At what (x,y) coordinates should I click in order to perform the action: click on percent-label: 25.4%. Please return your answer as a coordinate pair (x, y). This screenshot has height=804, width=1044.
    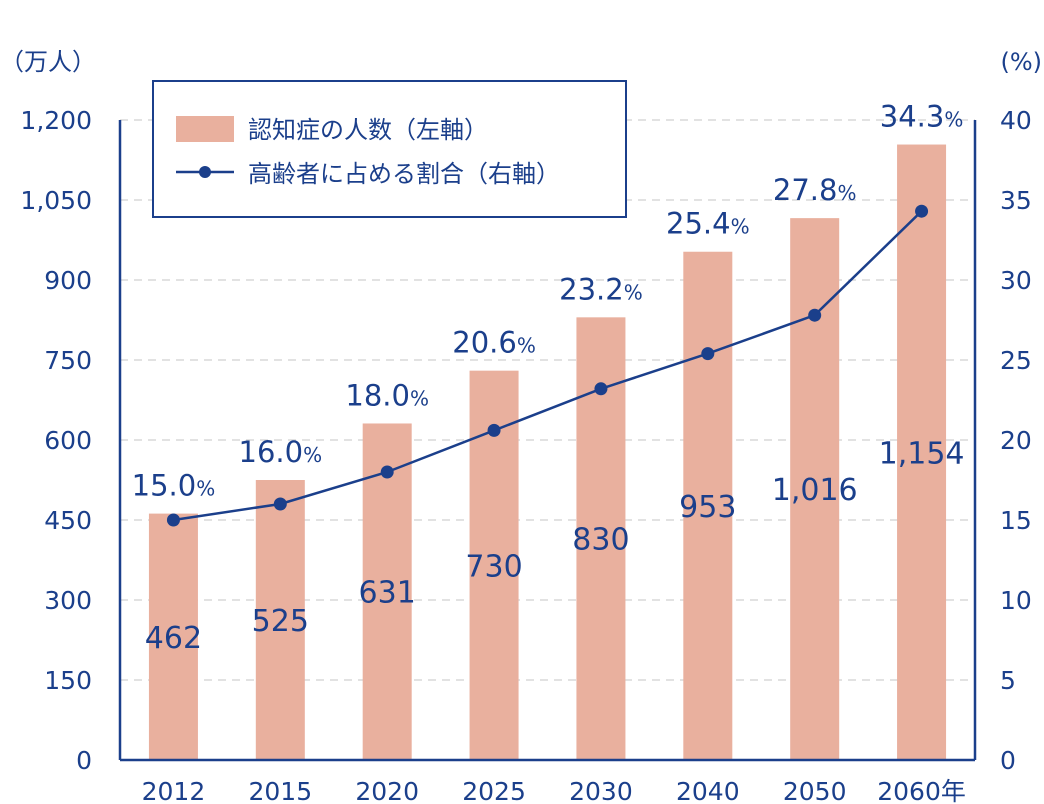
    Looking at the image, I should click on (708, 224).